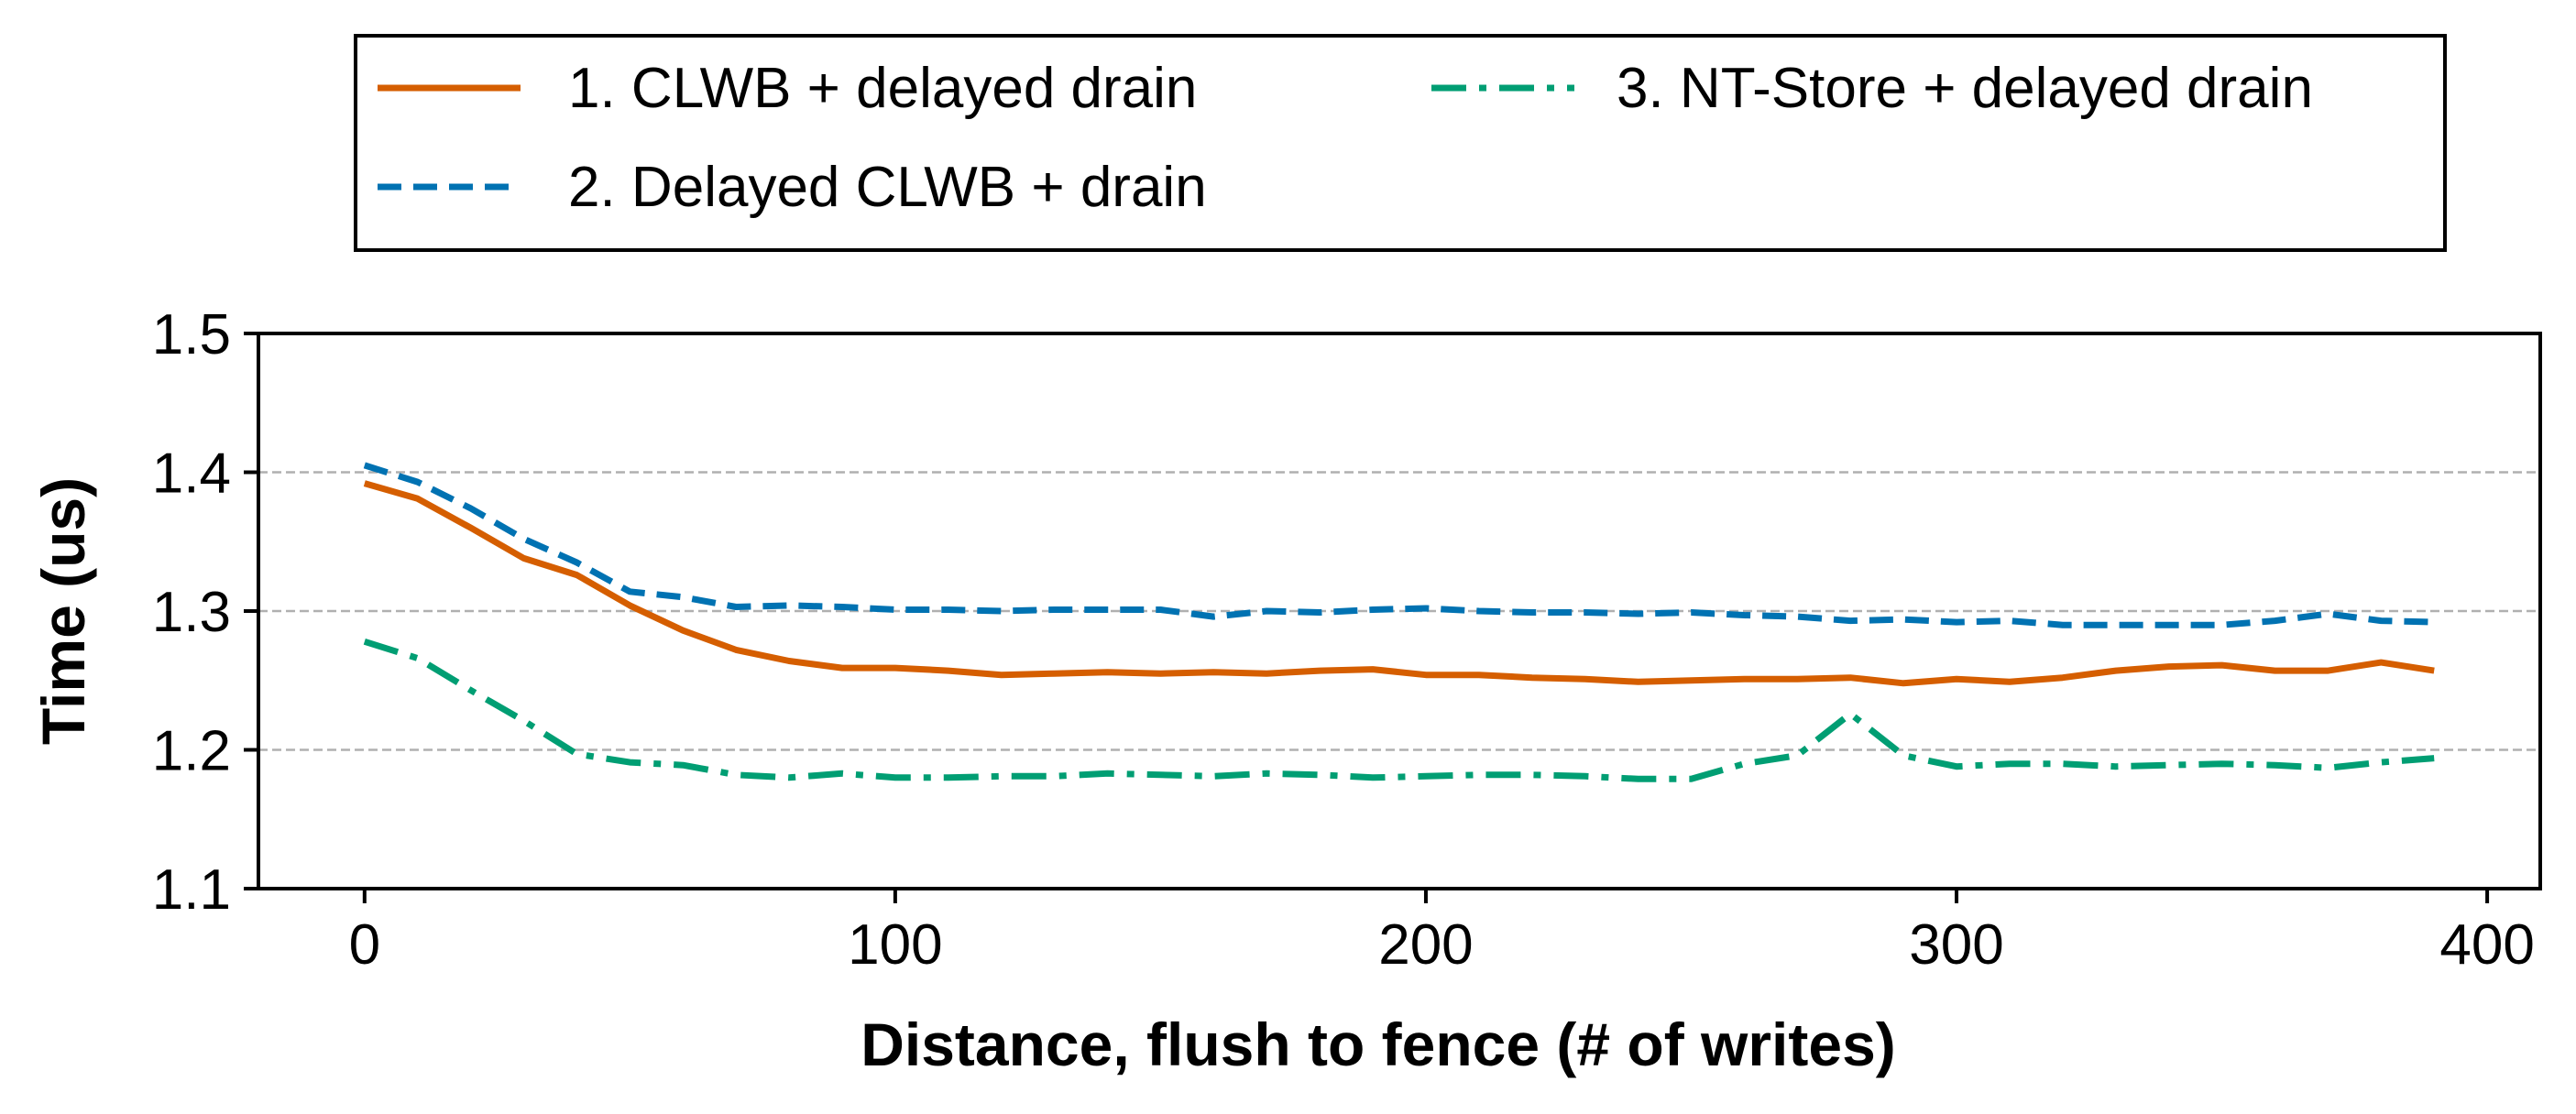 This screenshot has height=1114, width=2576. What do you see at coordinates (364, 945) in the screenshot?
I see `x-tick-label-0: 0` at bounding box center [364, 945].